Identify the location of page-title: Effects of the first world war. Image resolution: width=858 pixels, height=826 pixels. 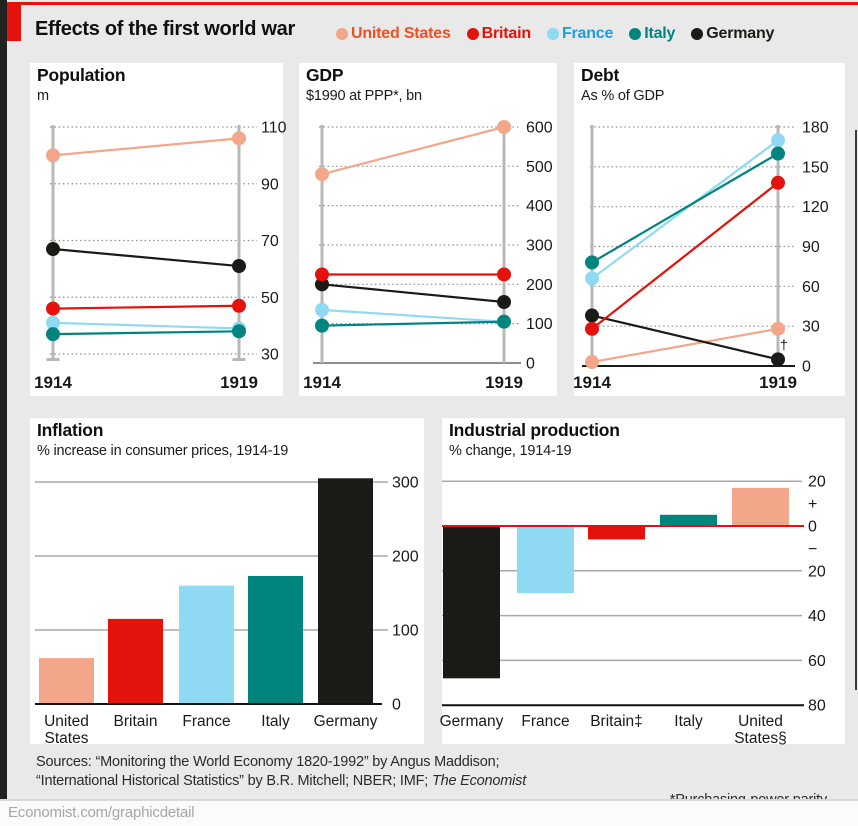
(165, 29).